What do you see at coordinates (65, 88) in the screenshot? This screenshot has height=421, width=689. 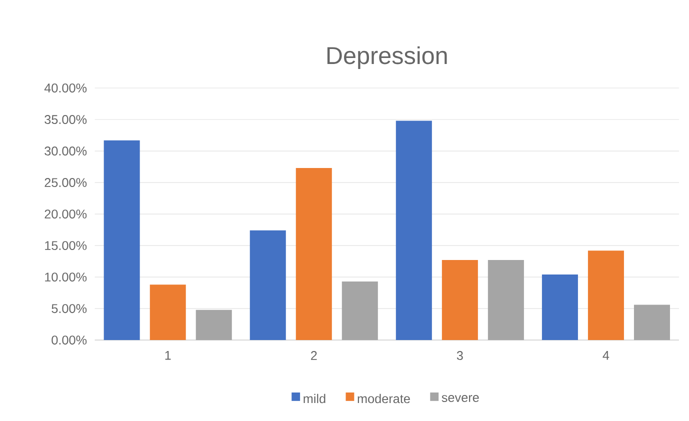 I see `y-tick-label: 40.00%` at bounding box center [65, 88].